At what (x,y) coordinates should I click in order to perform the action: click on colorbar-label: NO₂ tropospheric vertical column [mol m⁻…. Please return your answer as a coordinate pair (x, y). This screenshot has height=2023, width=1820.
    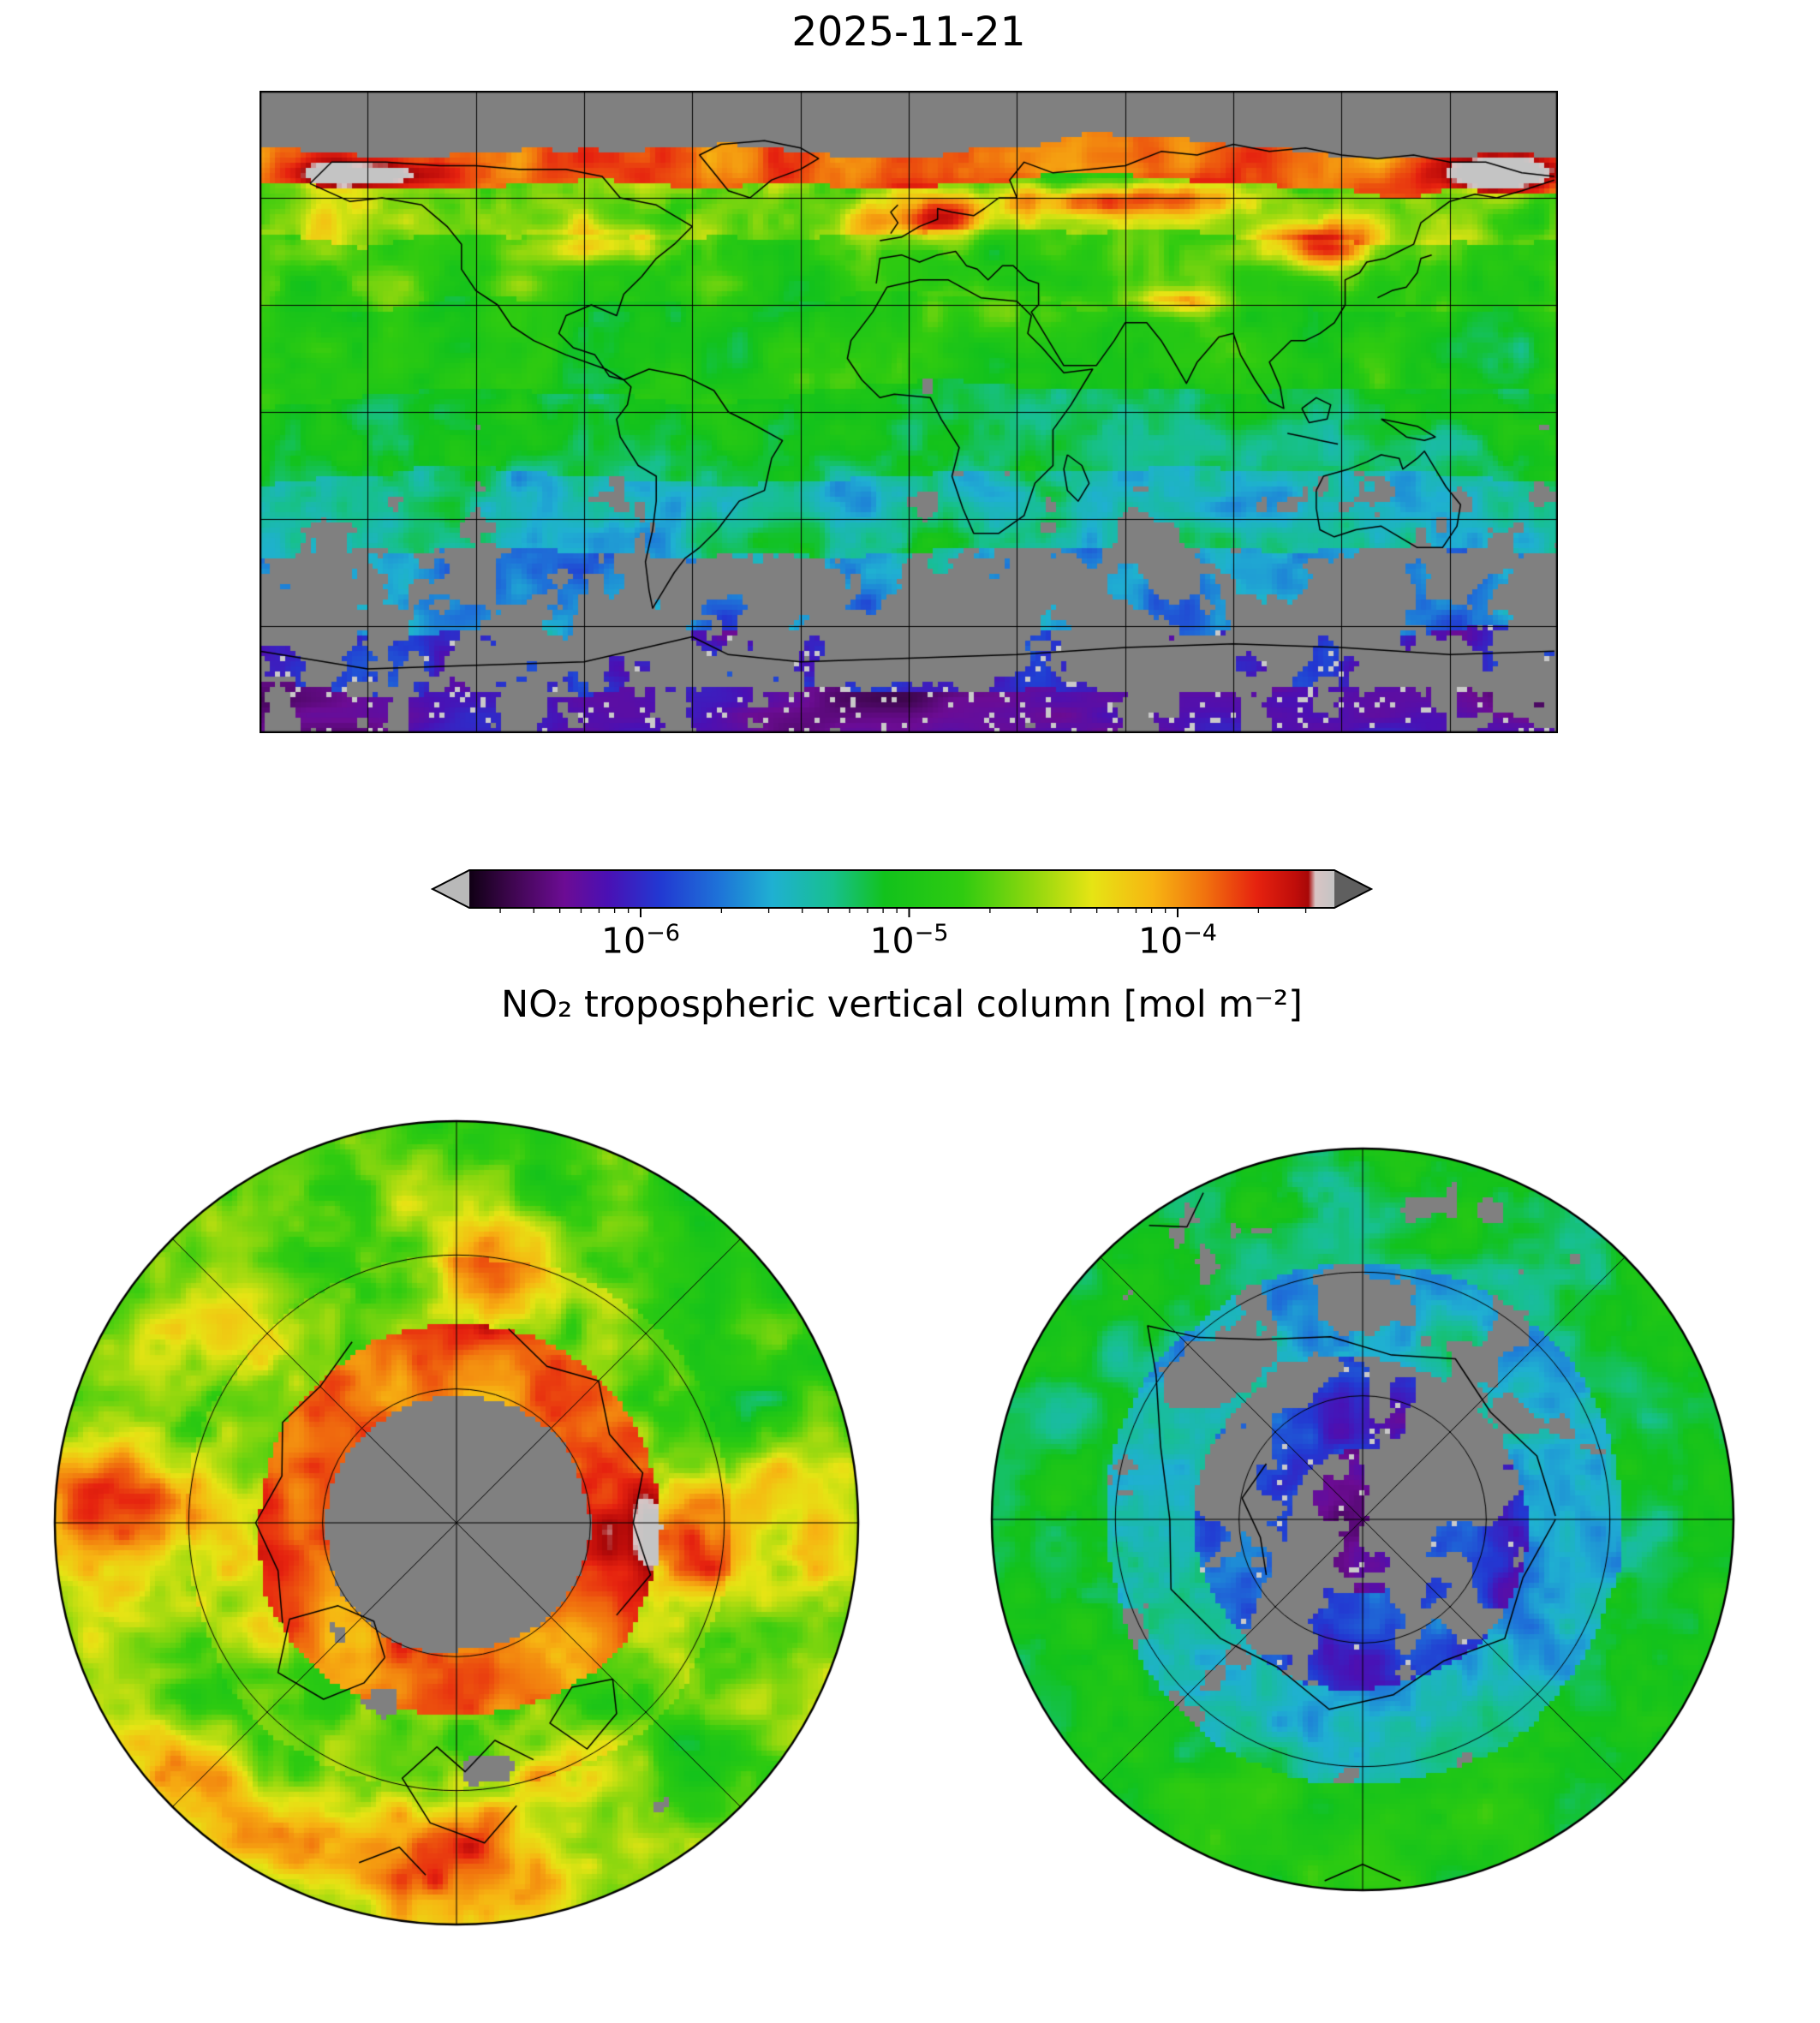
    Looking at the image, I should click on (902, 1004).